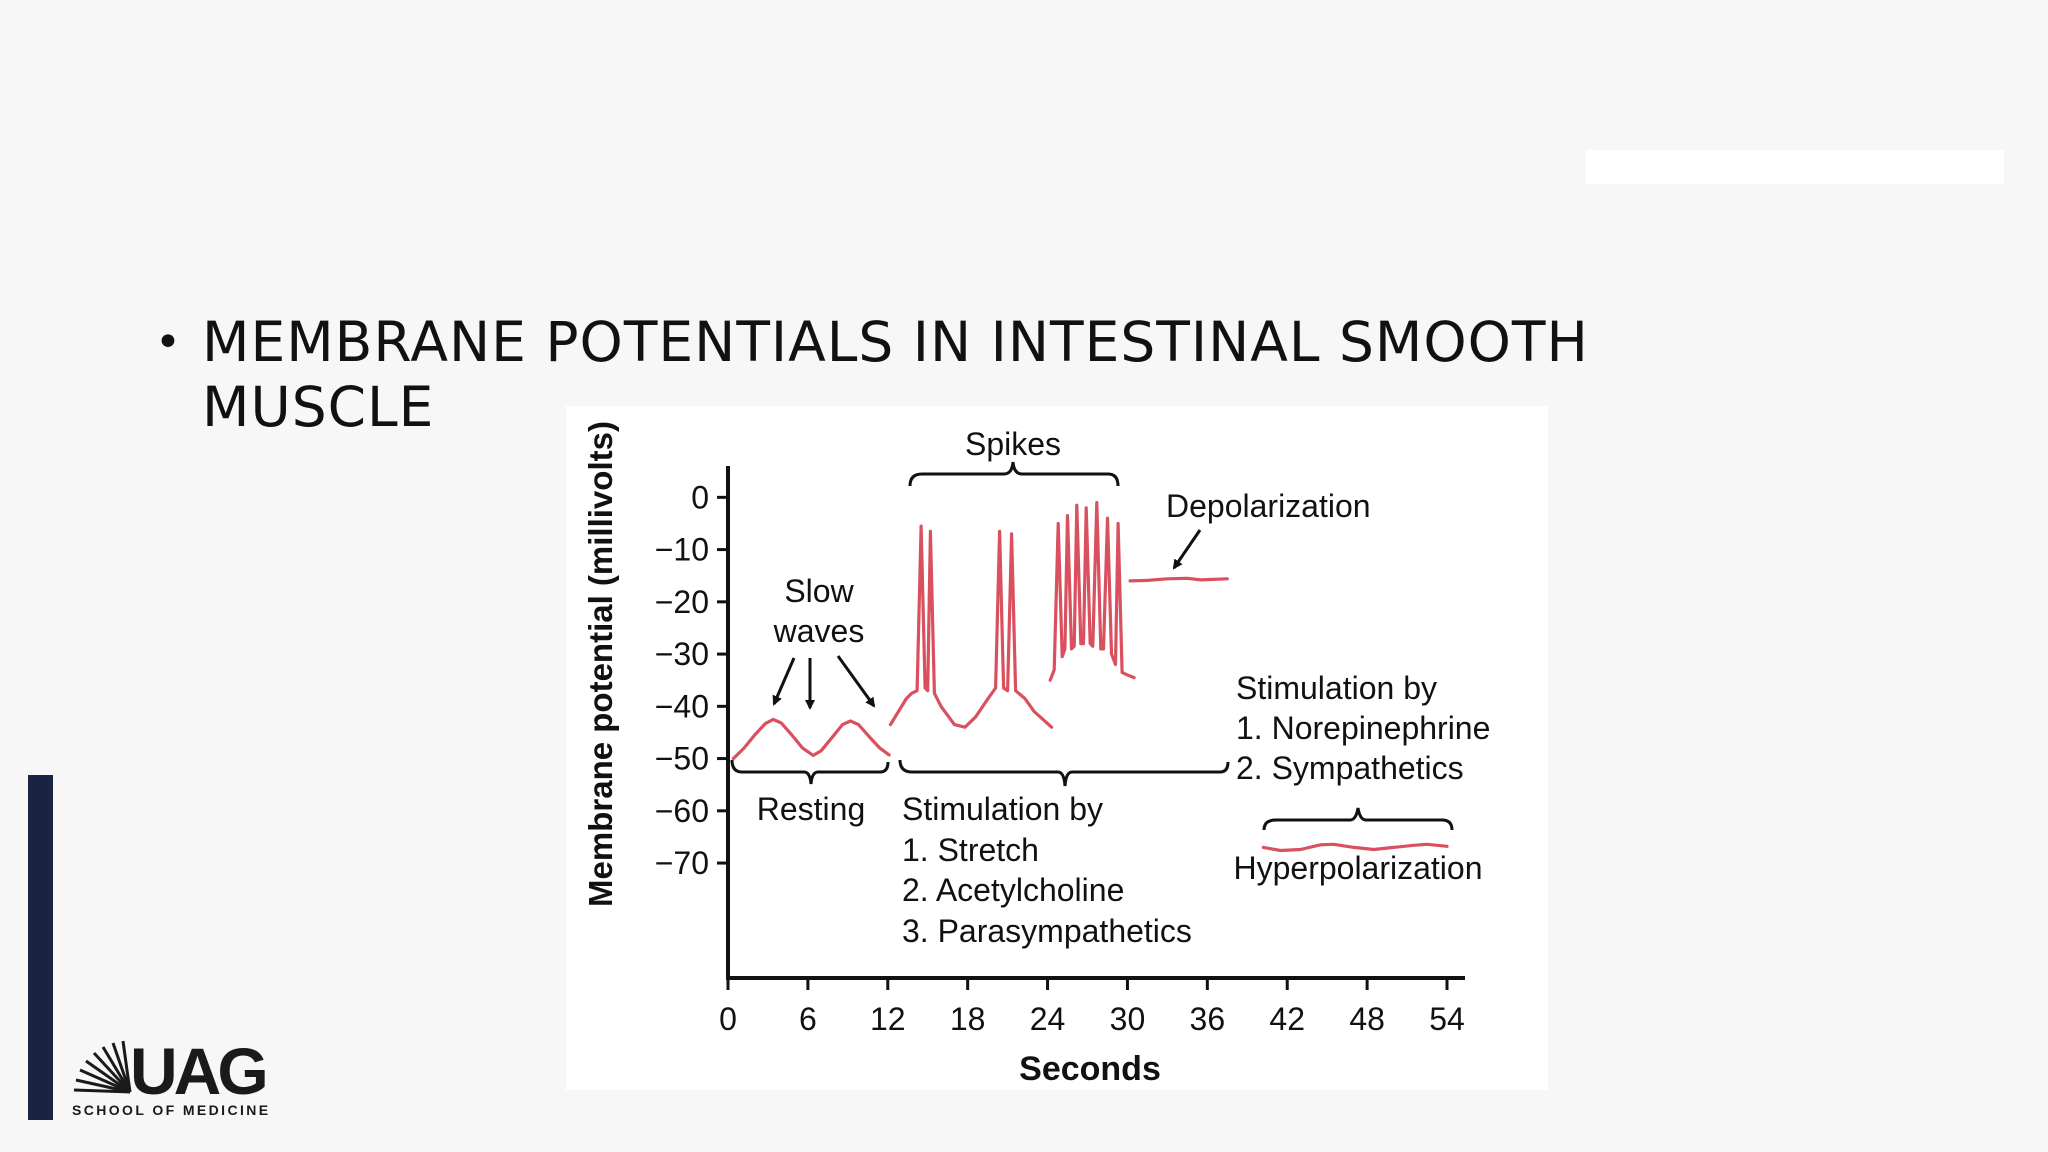 The height and width of the screenshot is (1152, 2048). I want to click on resting-label: Resting, so click(811, 809).